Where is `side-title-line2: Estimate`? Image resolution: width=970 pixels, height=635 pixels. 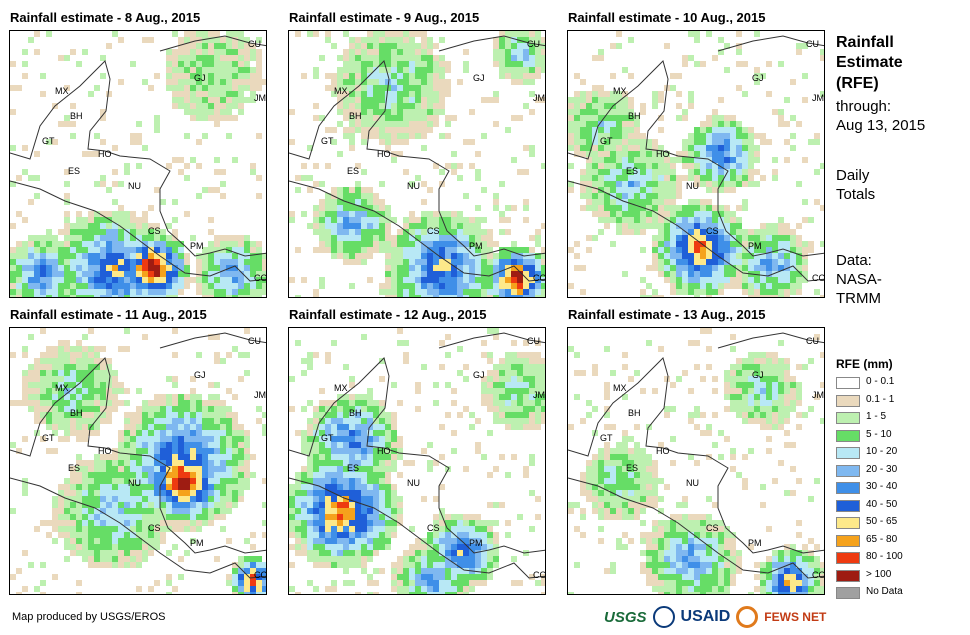
side-title-line2: Estimate is located at coordinates (869, 62).